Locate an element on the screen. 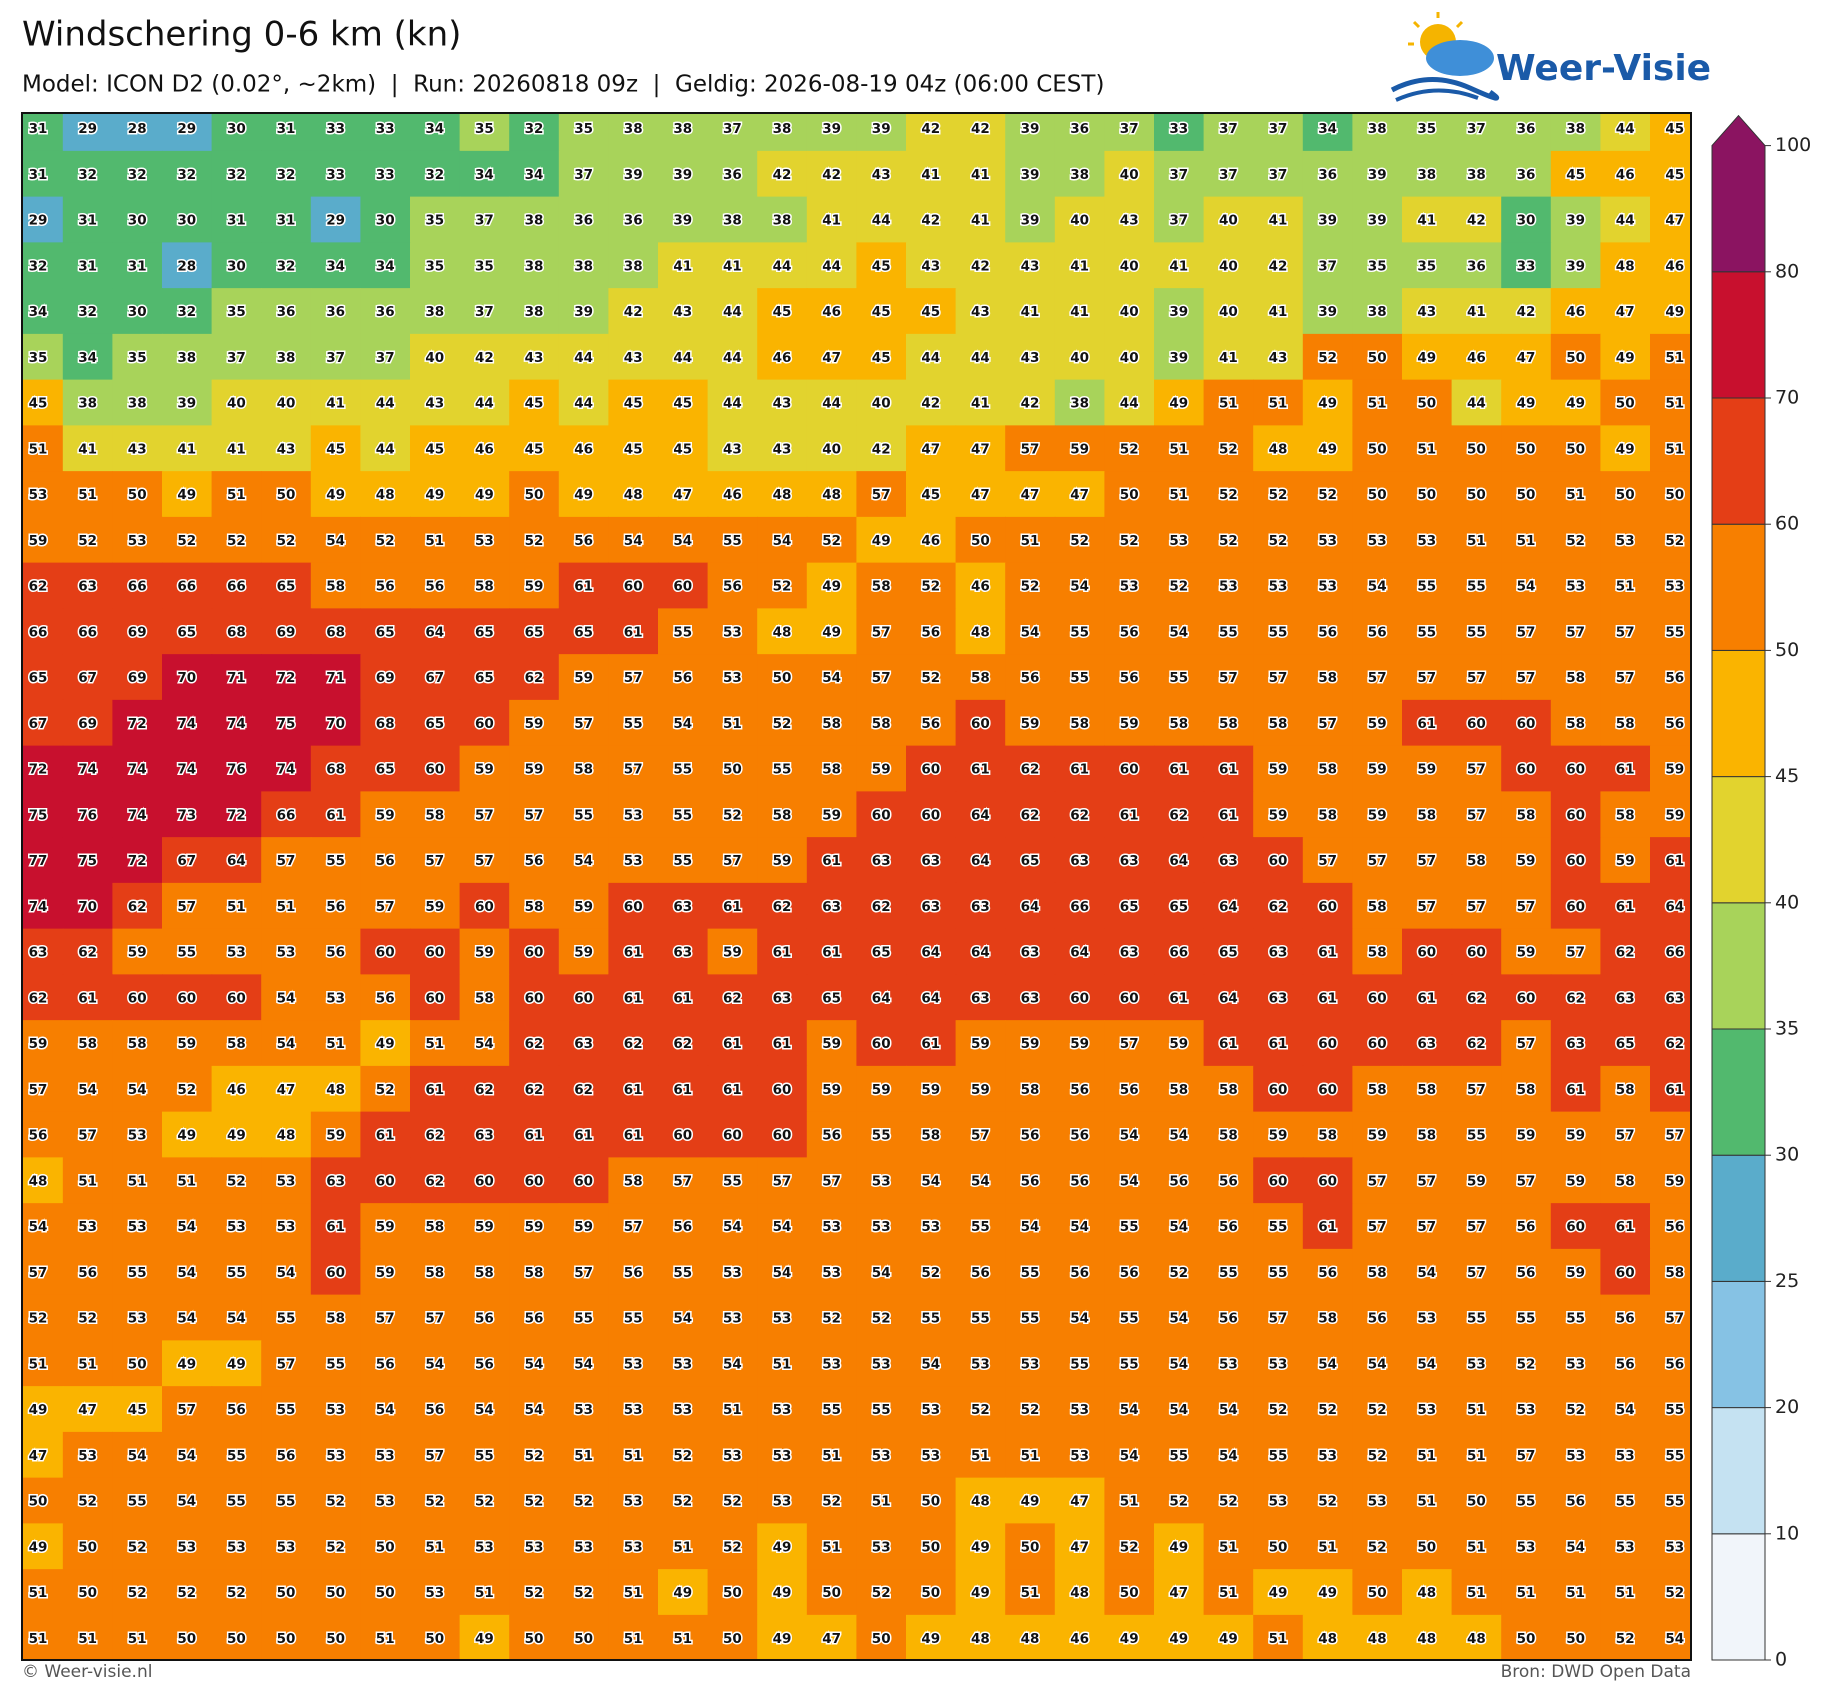 Image resolution: width=1824 pixels, height=1681 pixels. shear-value: 56 is located at coordinates (1625, 1364).